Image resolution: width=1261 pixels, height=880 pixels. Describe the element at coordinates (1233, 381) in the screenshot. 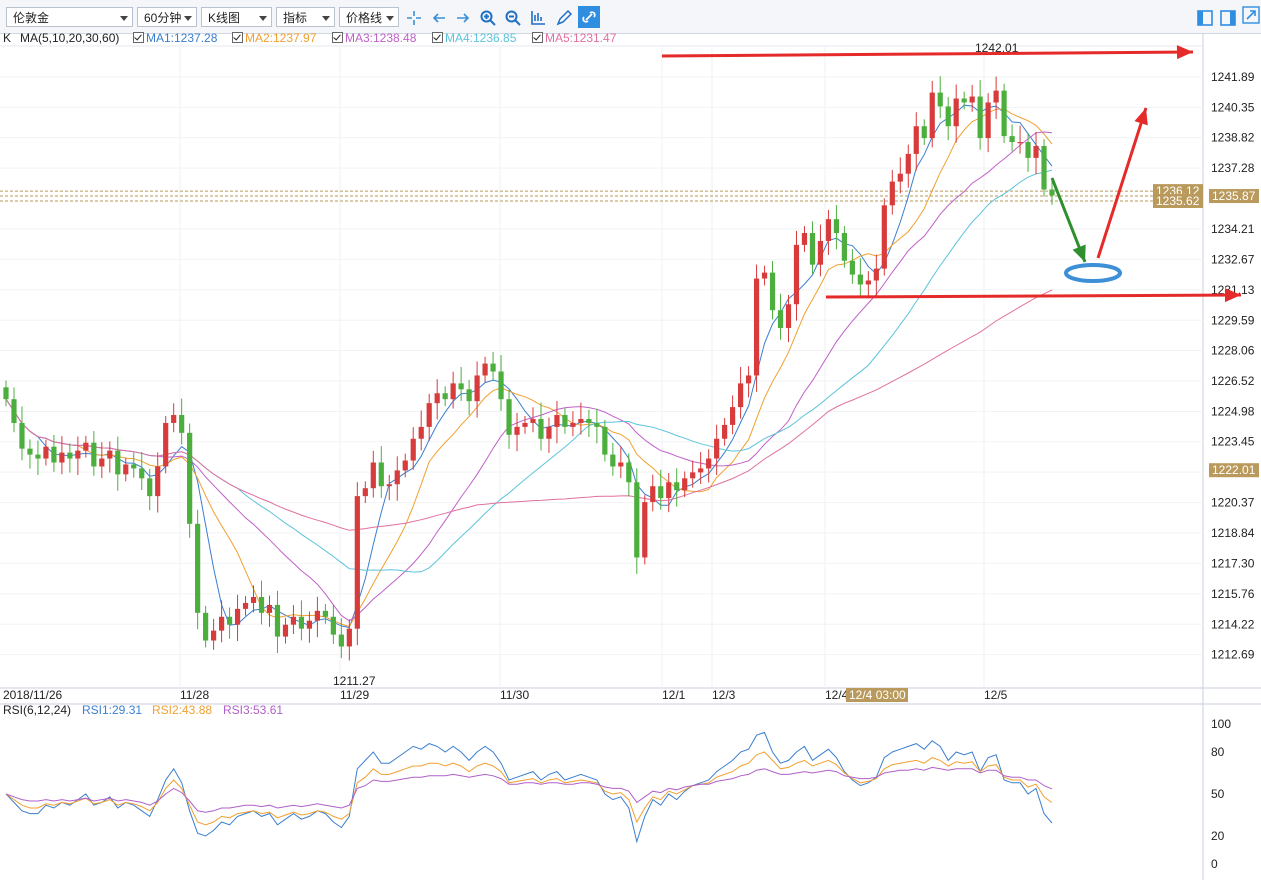

I see `price-tick-label: 1226.52` at that location.